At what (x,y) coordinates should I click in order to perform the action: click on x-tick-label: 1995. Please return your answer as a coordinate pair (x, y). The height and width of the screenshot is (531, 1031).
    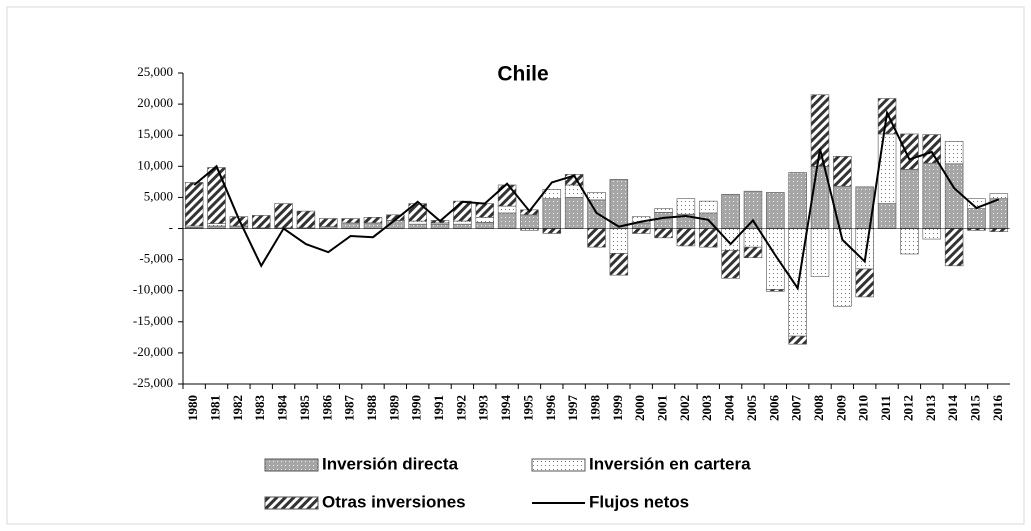
    Looking at the image, I should click on (527, 408).